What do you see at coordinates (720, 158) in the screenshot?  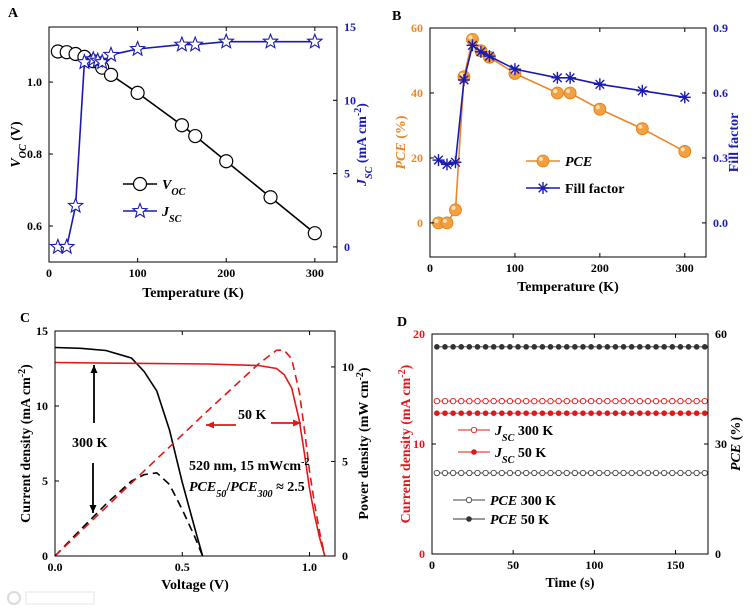 I see `y-right-tick-label: 0.3` at bounding box center [720, 158].